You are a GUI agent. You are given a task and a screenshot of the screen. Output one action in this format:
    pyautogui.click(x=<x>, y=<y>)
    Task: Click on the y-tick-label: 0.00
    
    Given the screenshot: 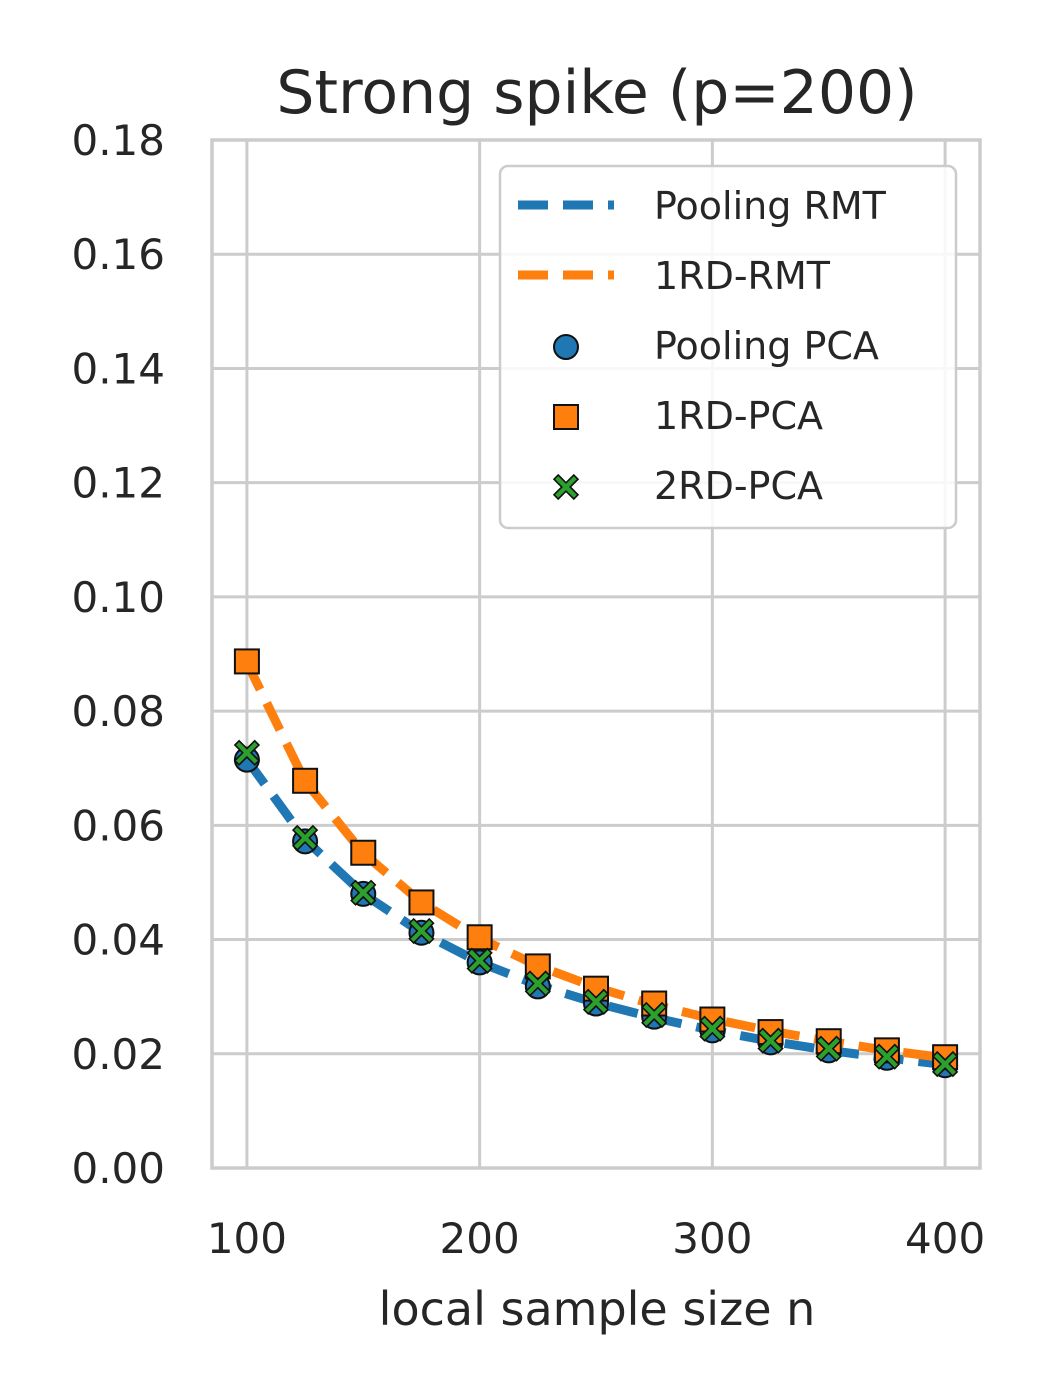 What is the action you would take?
    pyautogui.click(x=118, y=1168)
    